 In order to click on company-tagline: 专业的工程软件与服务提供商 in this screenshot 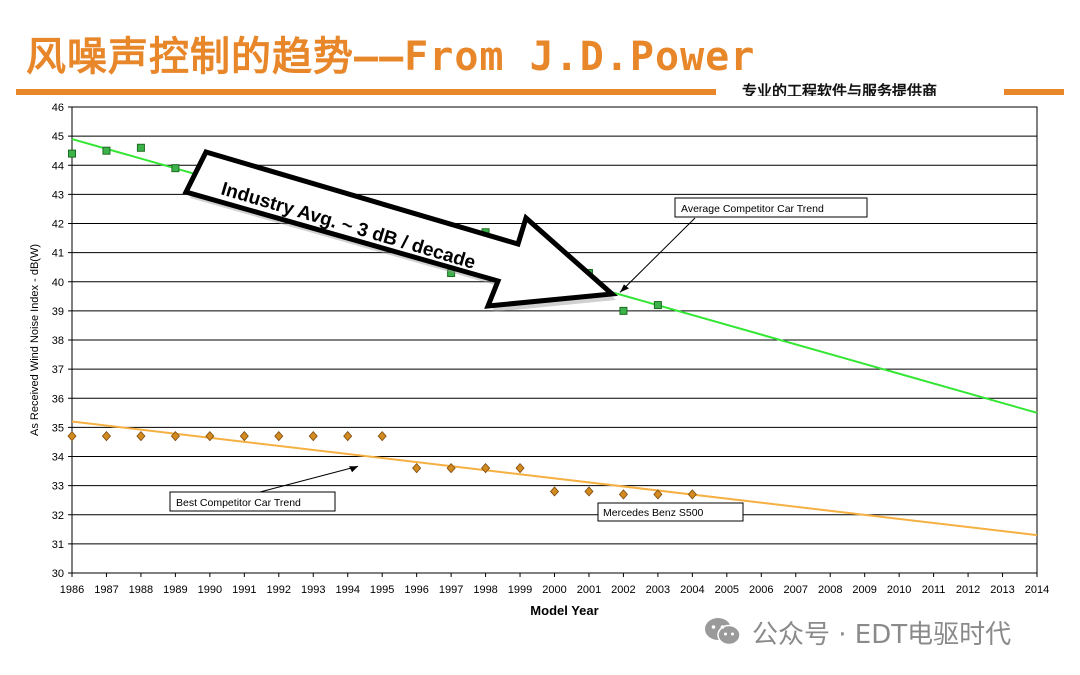, I will do `click(840, 89)`.